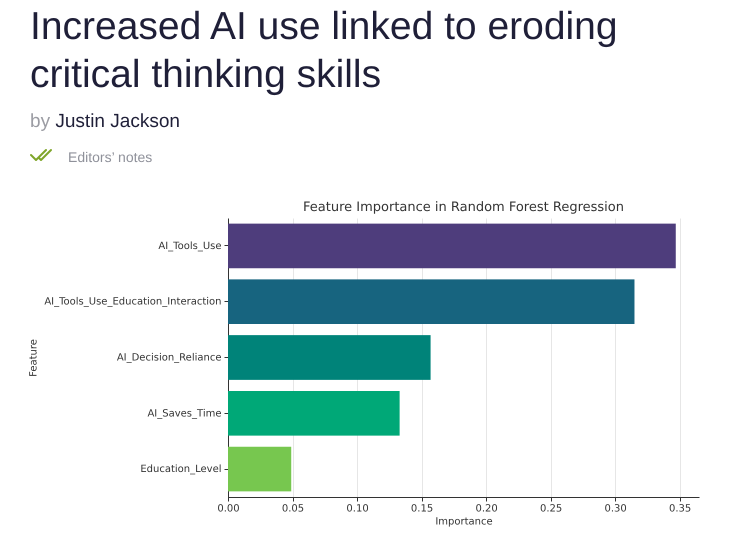 The image size is (740, 558). What do you see at coordinates (293, 509) in the screenshot?
I see `x-tick-label: 0.05` at bounding box center [293, 509].